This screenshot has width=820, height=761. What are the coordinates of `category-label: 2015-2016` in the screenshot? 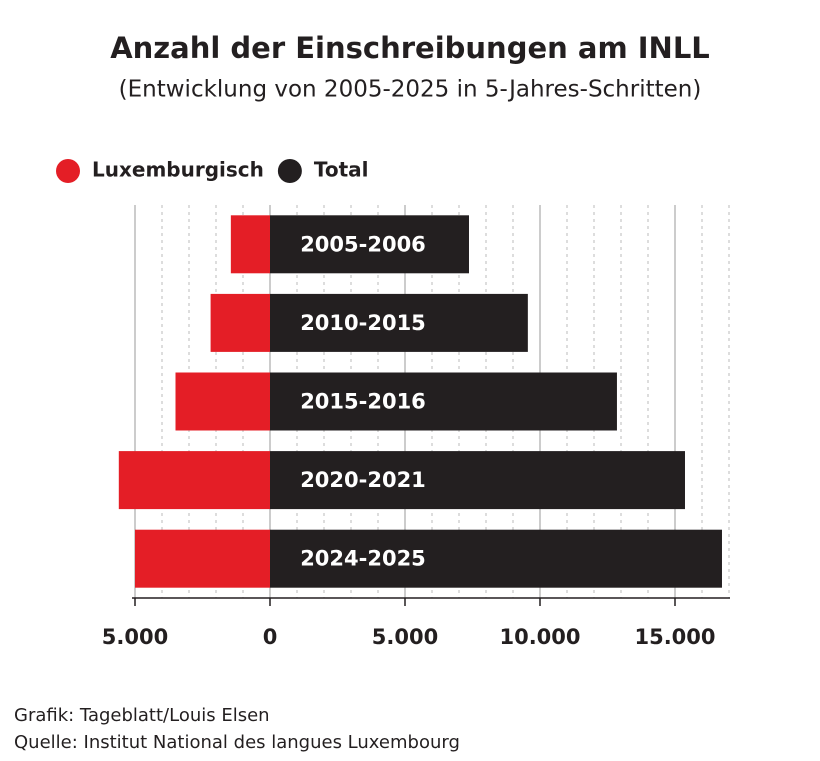 It's located at (363, 402).